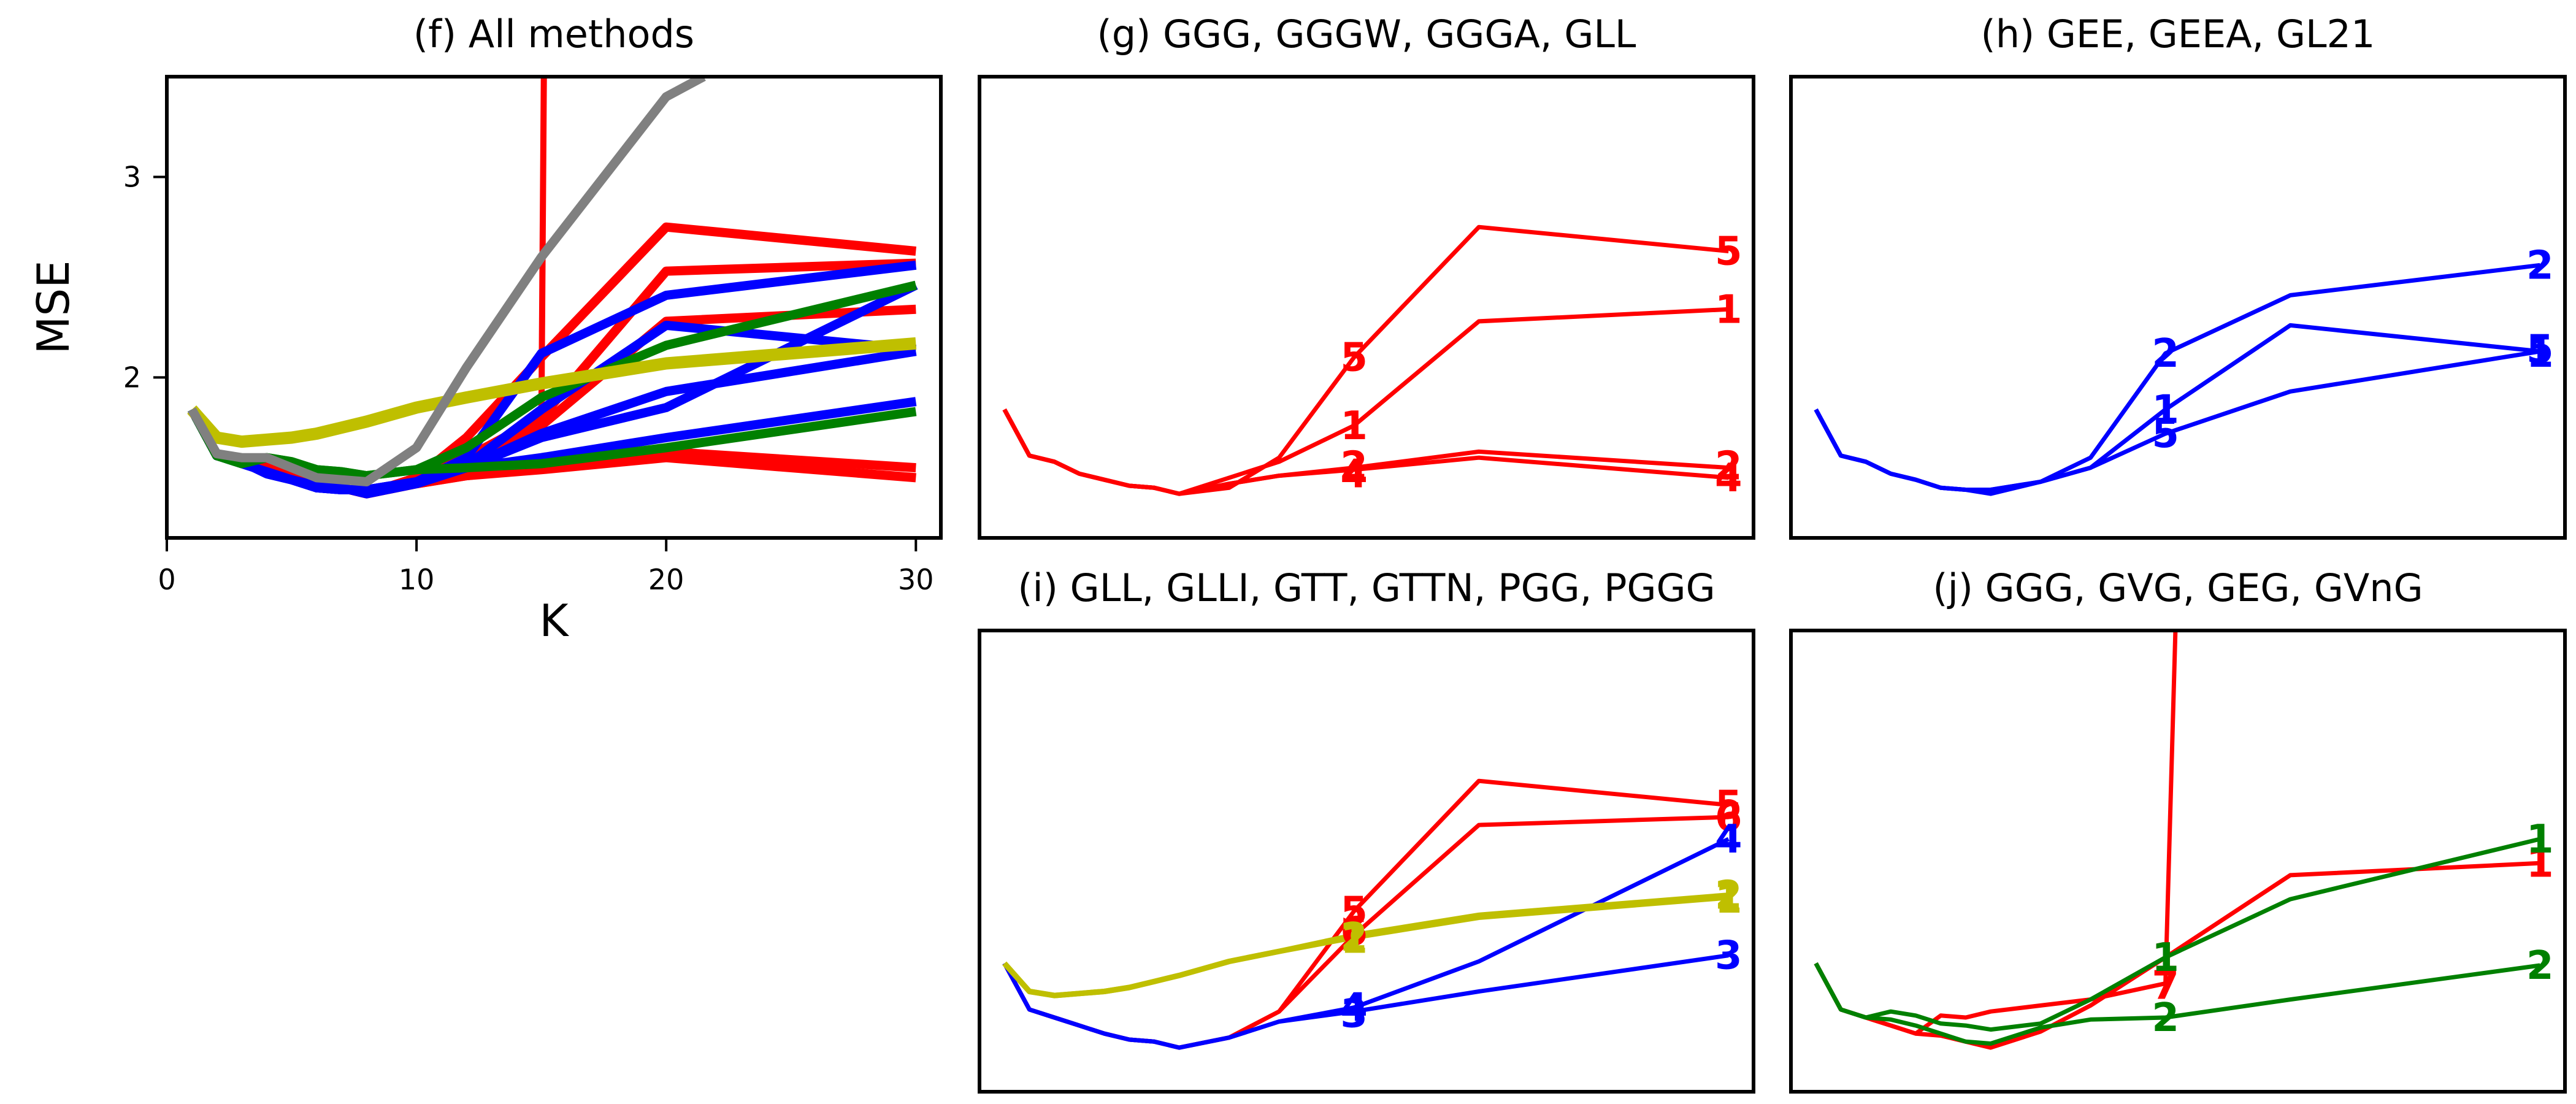 The width and height of the screenshot is (2576, 1104). Describe the element at coordinates (553, 34) in the screenshot. I see `panel-title: (f) All methods` at that location.